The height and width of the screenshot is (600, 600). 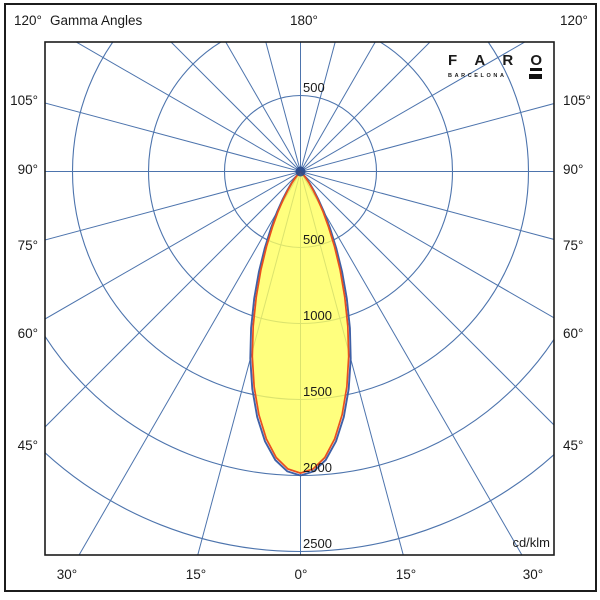 I want to click on gamma-label-left-105°: 105°, so click(x=24, y=100).